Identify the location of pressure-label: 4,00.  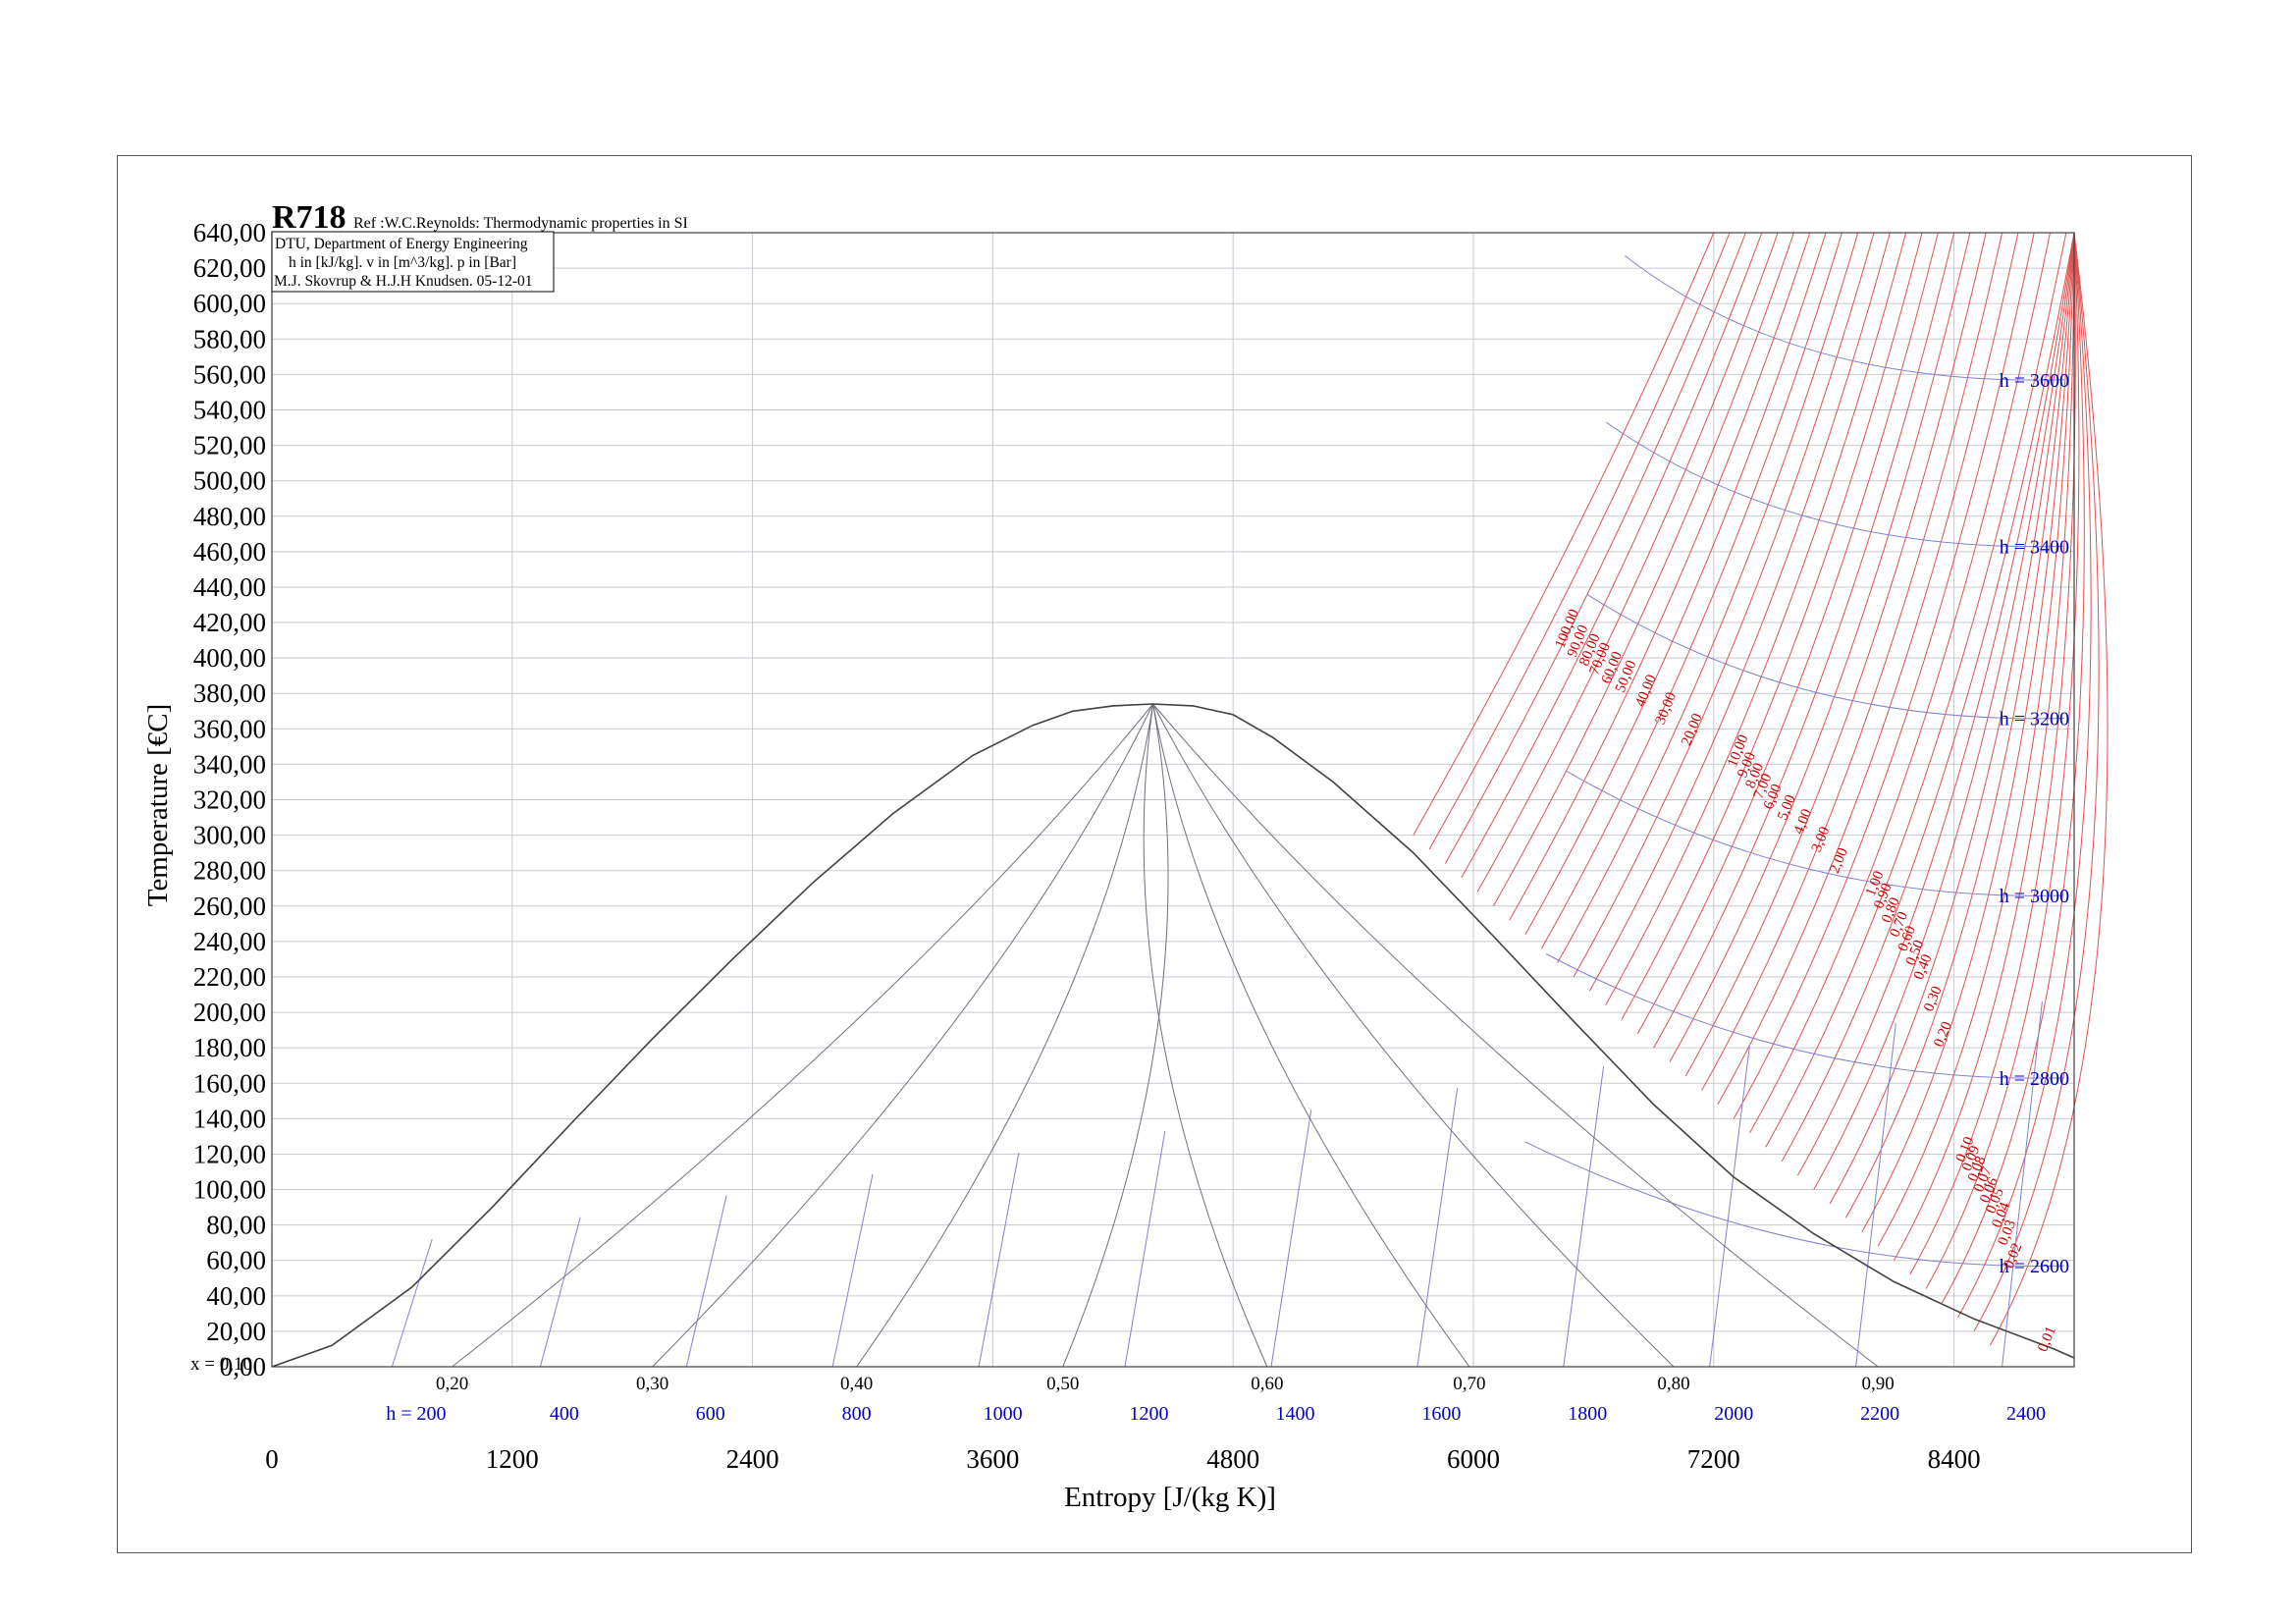
(1803, 822).